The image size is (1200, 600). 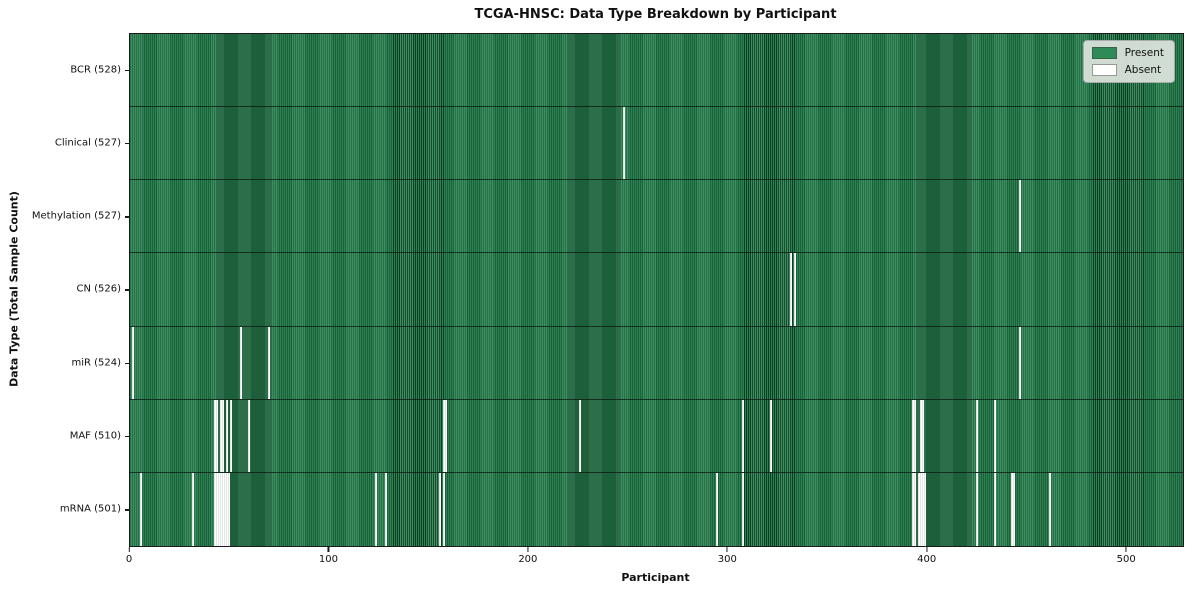 What do you see at coordinates (528, 559) in the screenshot?
I see `x-tick-label: 200` at bounding box center [528, 559].